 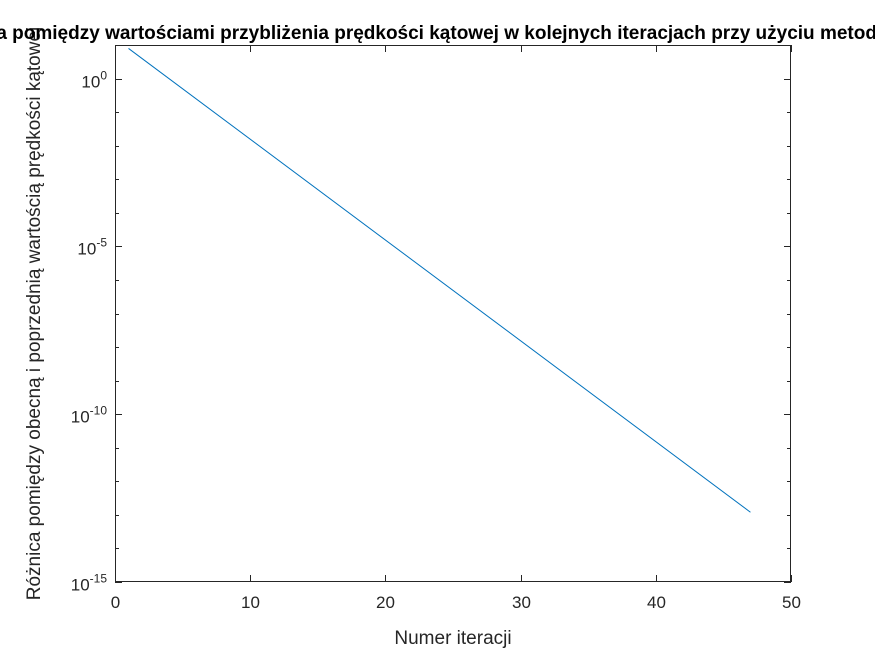 What do you see at coordinates (89, 583) in the screenshot?
I see `y-tick-label: 10⁻¹⁵` at bounding box center [89, 583].